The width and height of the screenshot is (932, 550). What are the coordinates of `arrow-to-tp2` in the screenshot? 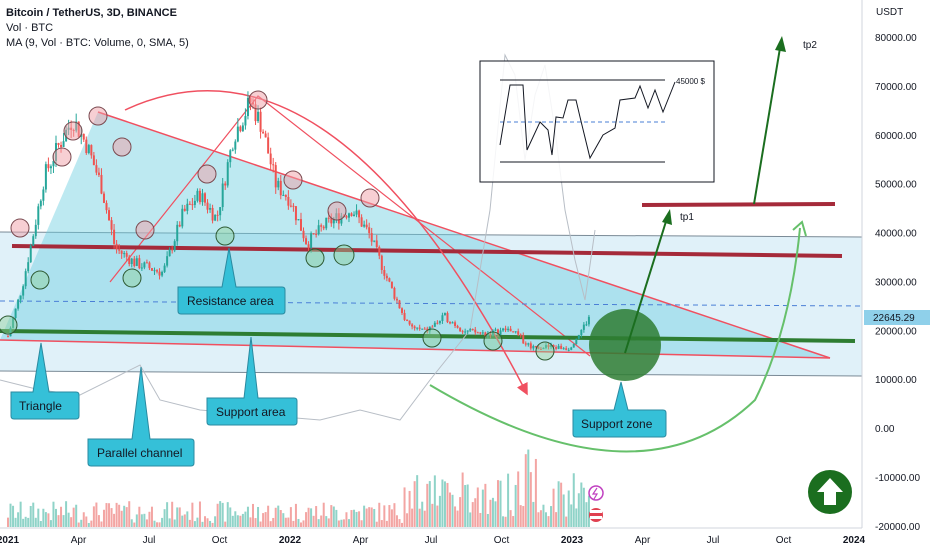 It's located at (767, 123).